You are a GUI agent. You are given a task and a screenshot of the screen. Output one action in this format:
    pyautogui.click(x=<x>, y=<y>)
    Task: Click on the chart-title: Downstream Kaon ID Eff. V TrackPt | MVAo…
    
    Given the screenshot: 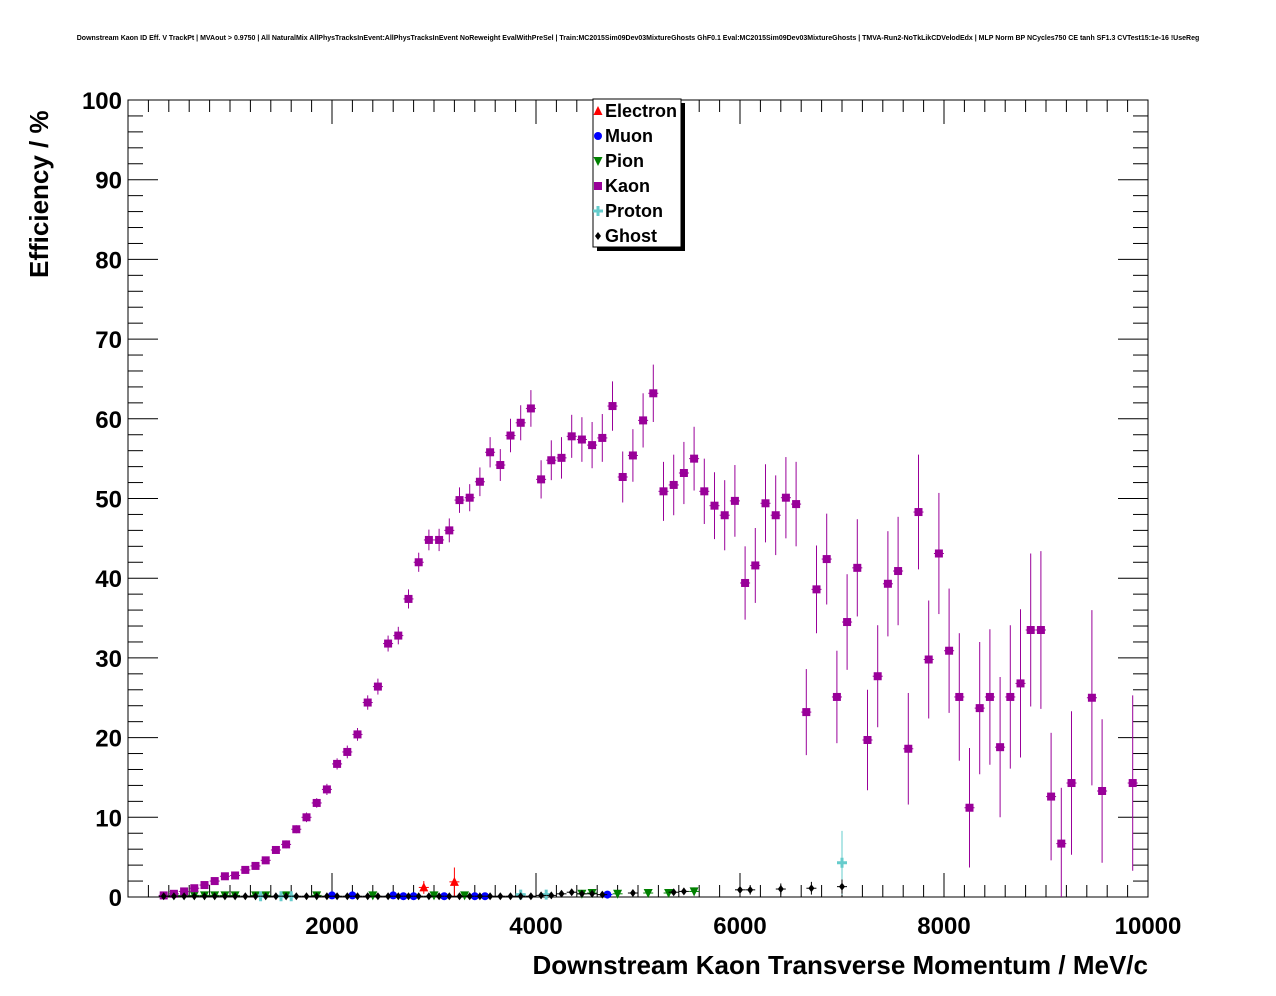 What is the action you would take?
    pyautogui.click(x=638, y=38)
    